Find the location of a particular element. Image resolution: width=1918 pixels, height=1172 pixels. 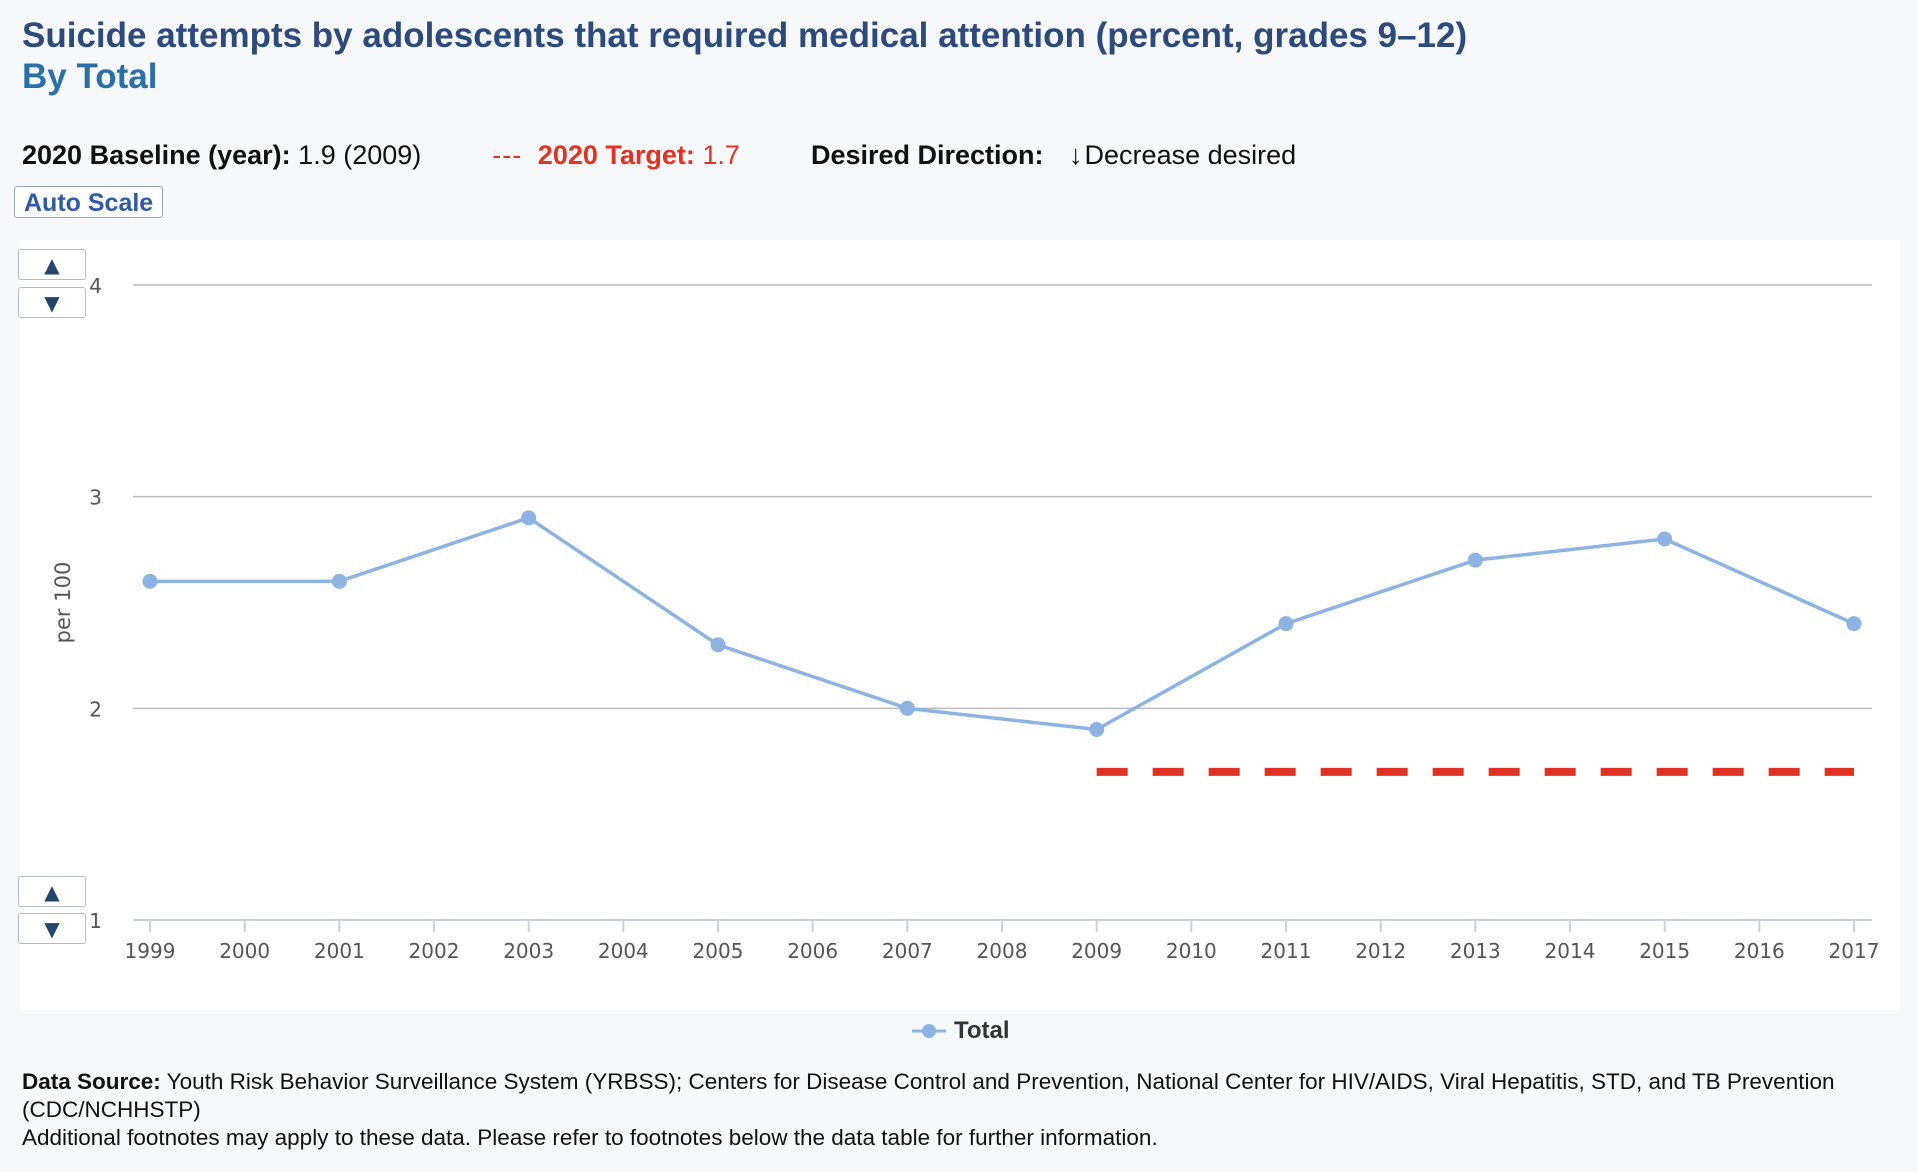

x-tick-label: 2004 is located at coordinates (623, 951).